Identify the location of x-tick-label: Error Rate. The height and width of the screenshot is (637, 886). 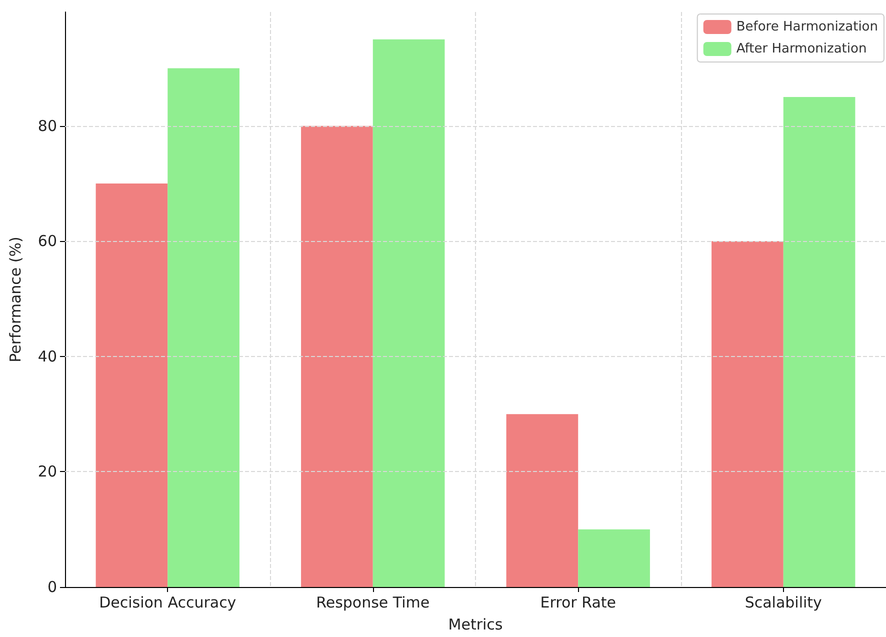
(578, 603).